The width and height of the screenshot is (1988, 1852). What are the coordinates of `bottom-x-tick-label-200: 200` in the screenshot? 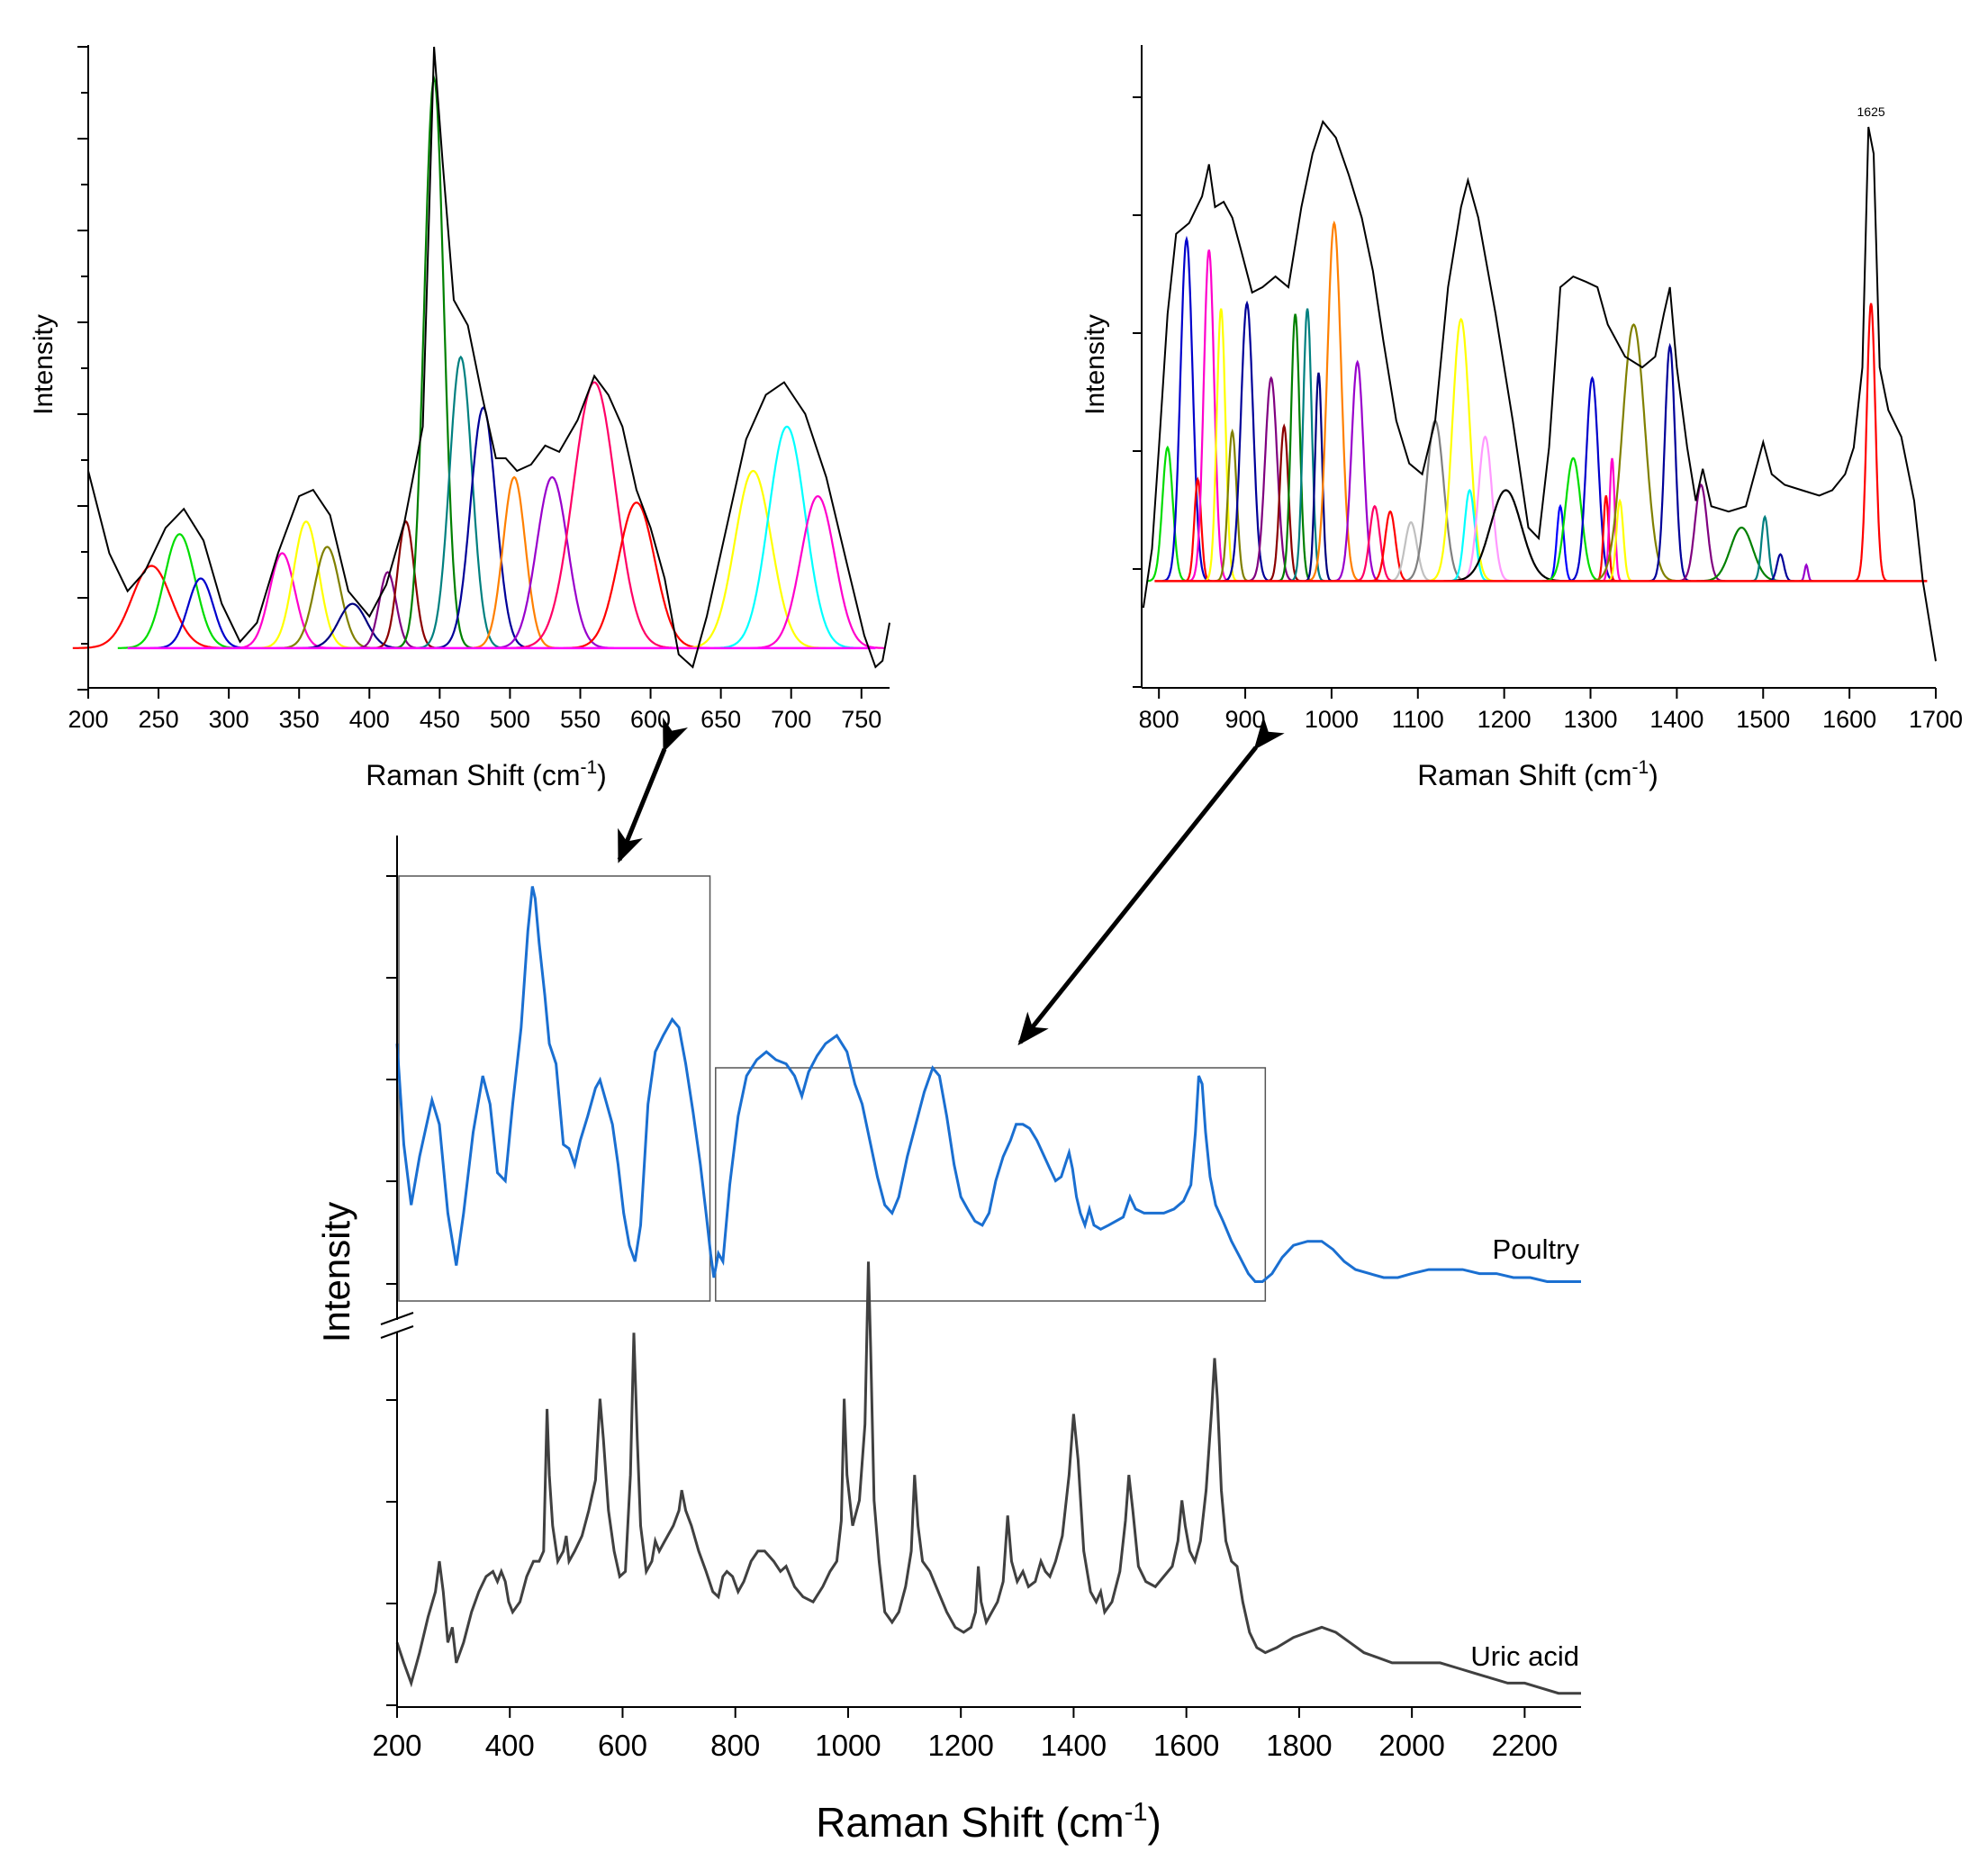 It's located at (396, 1745).